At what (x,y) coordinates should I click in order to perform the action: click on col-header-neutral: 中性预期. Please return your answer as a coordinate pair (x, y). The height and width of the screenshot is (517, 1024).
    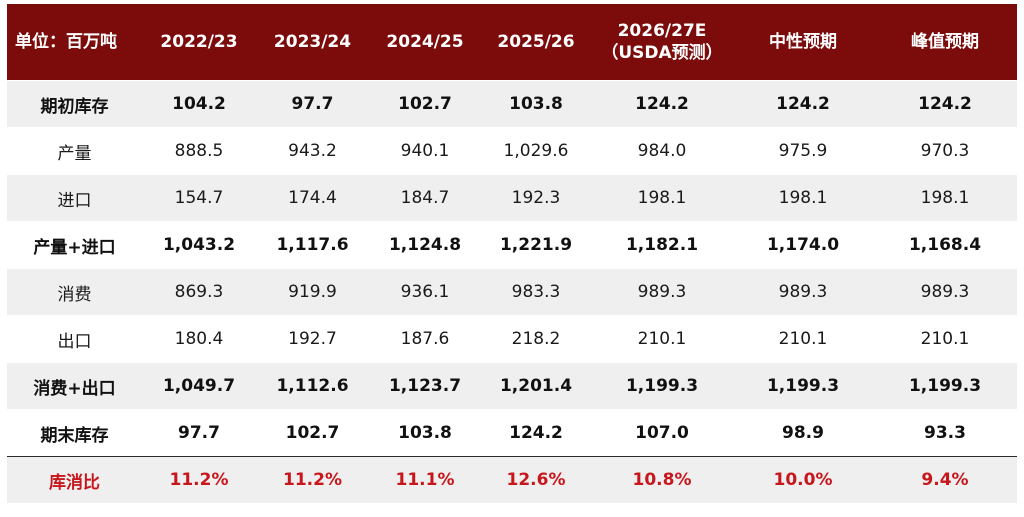
    Looking at the image, I should click on (803, 42).